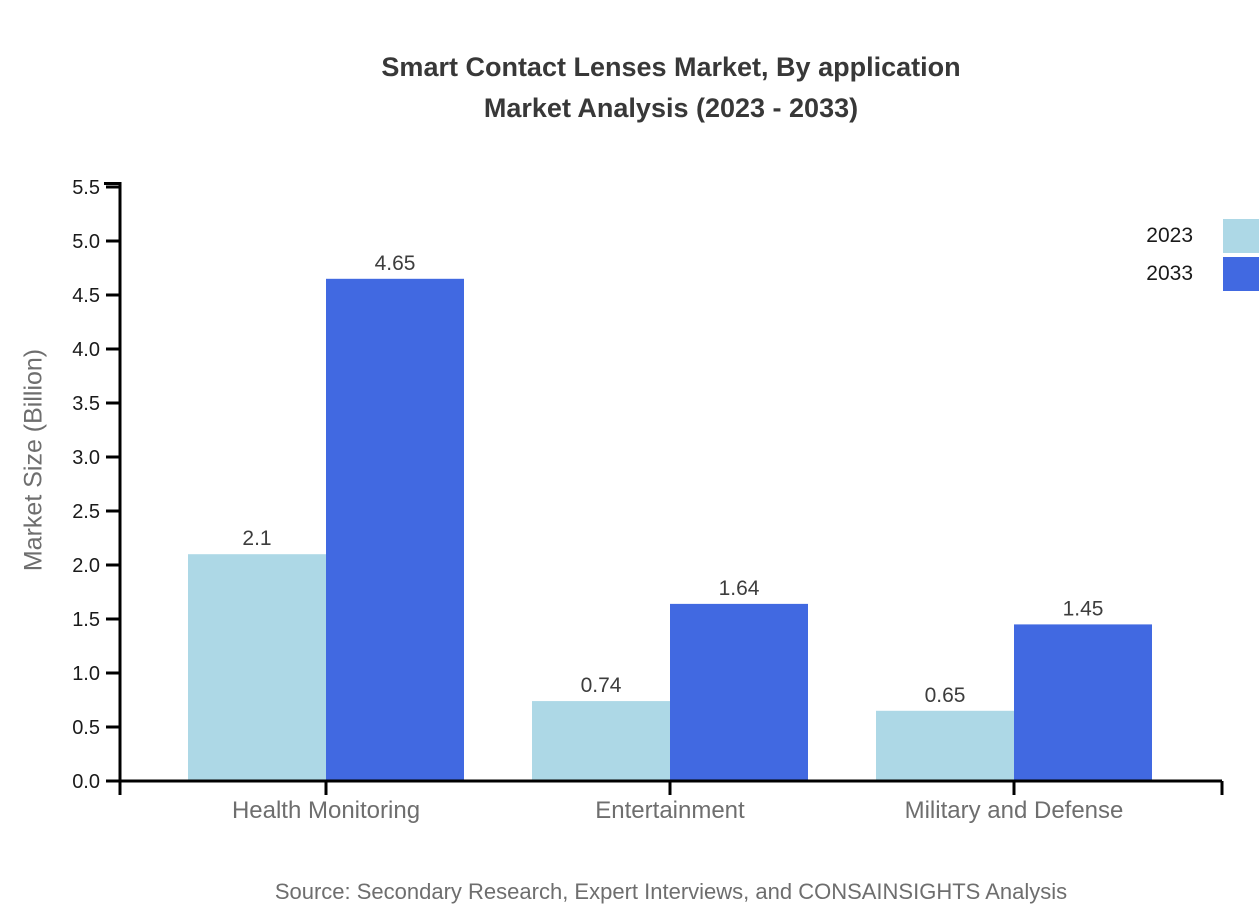 This screenshot has width=1260, height=920. What do you see at coordinates (86, 458) in the screenshot?
I see `y-tick-label: 3.0` at bounding box center [86, 458].